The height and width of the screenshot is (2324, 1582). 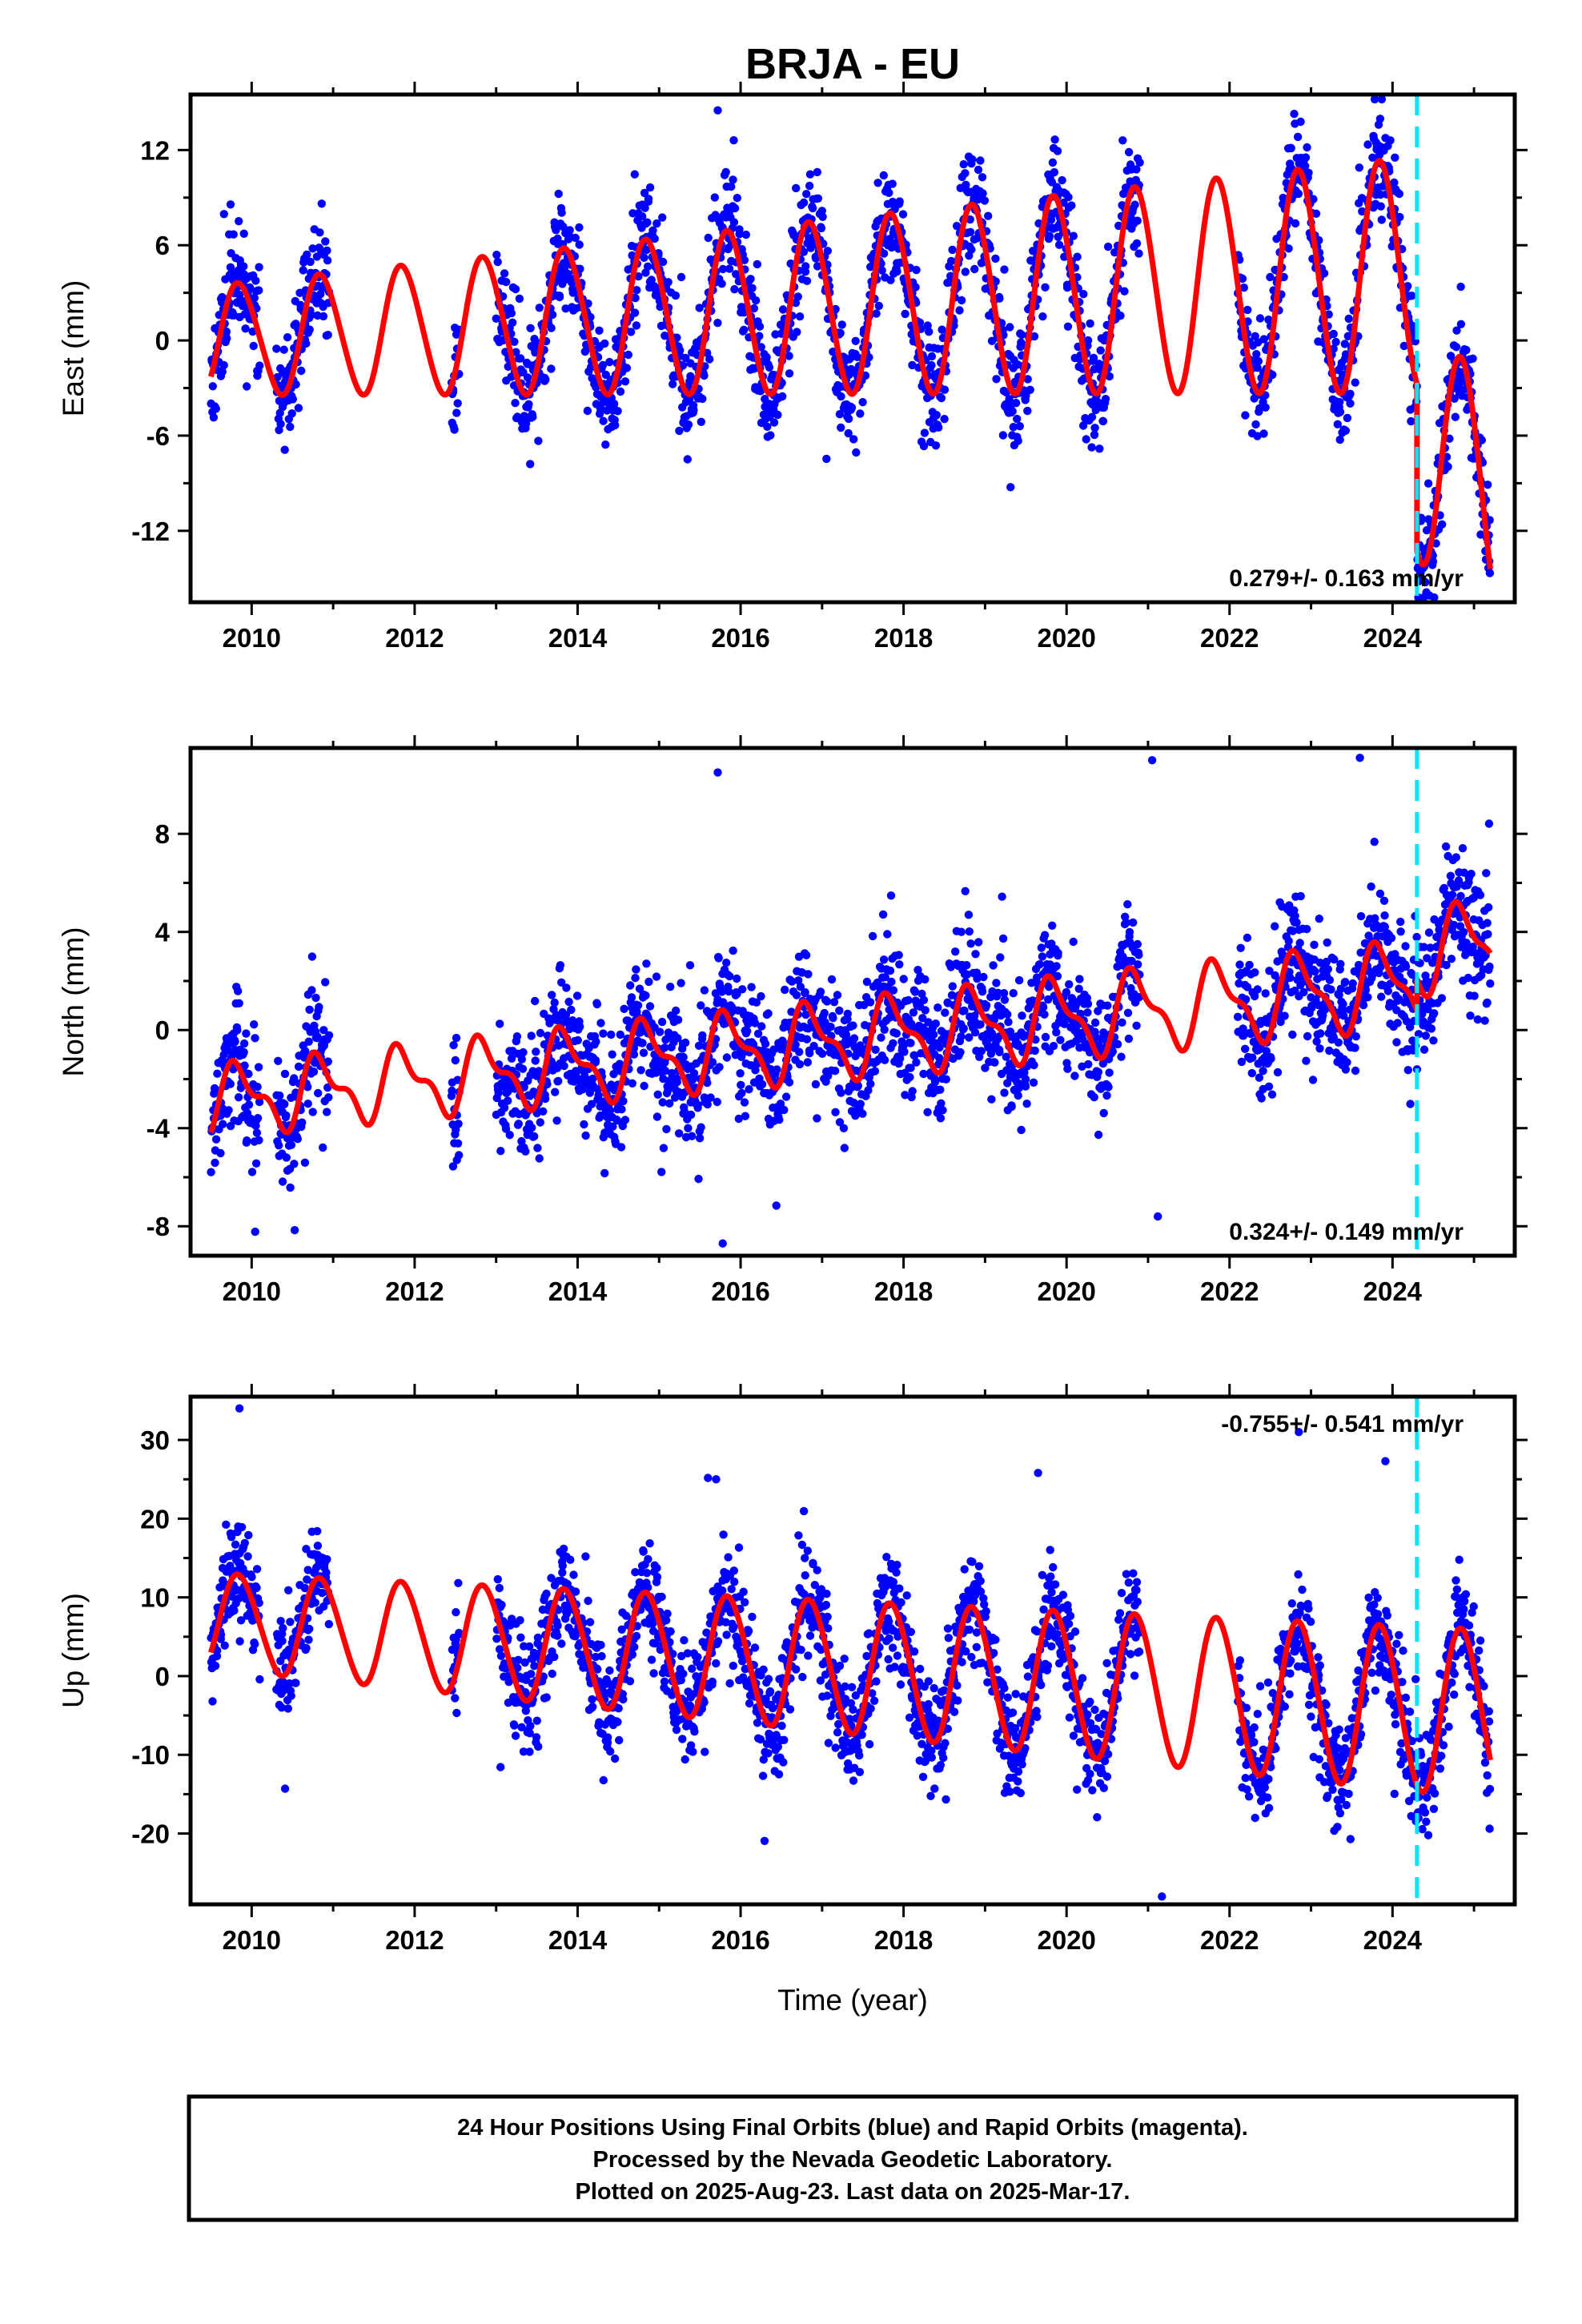 What do you see at coordinates (1066, 1291) in the screenshot?
I see `x-tick-label: 2020` at bounding box center [1066, 1291].